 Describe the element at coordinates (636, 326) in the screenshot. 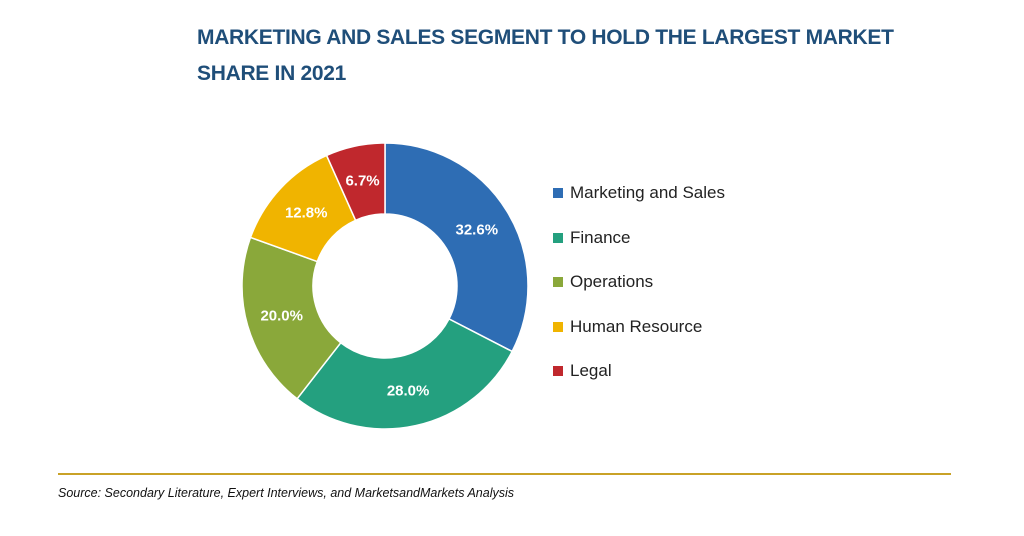

I see `legend-label-human-resource: Human Resource` at that location.